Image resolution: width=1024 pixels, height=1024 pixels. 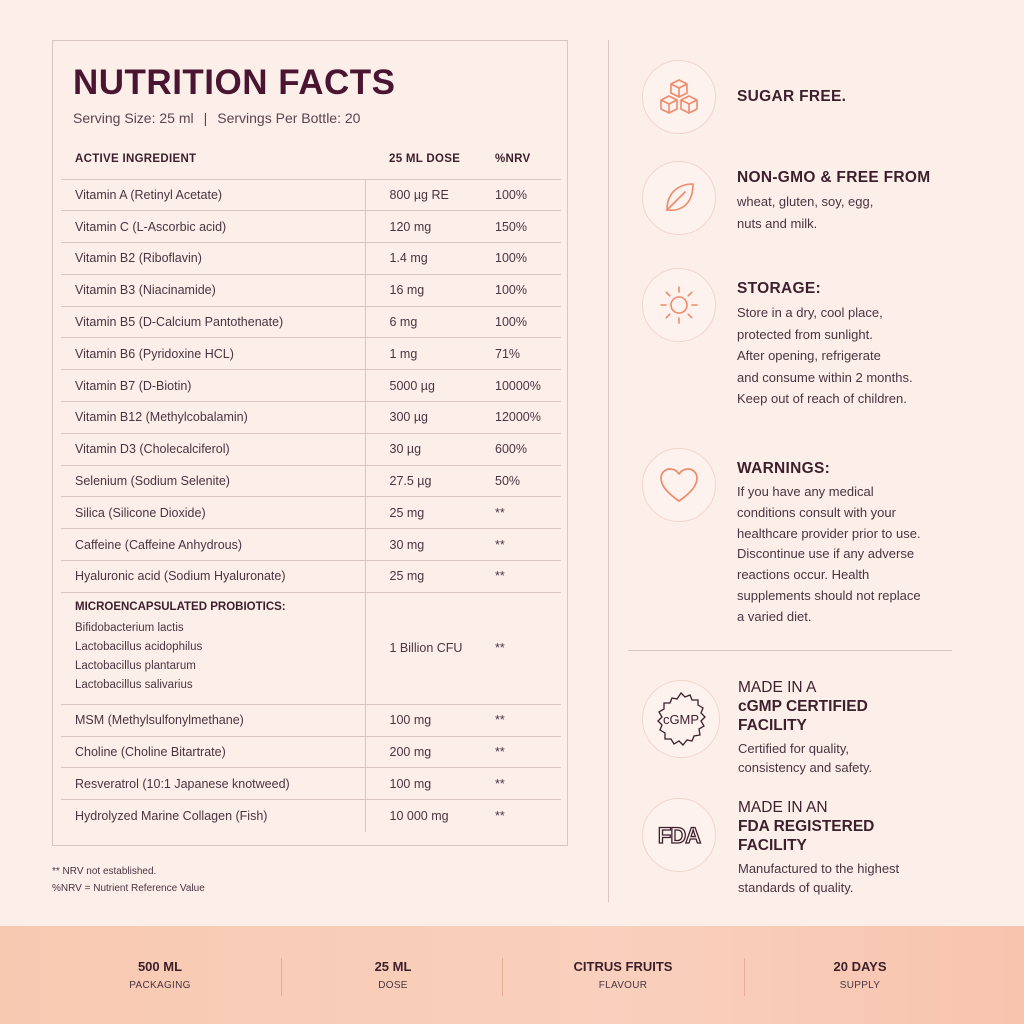 What do you see at coordinates (418, 322) in the screenshot?
I see `dose-cell: 6 mg` at bounding box center [418, 322].